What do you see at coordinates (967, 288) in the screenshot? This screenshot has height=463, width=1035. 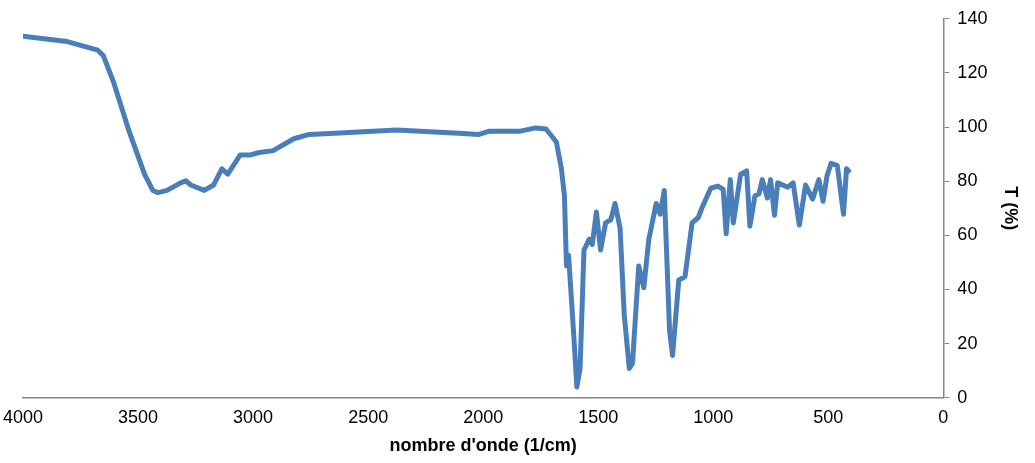 I see `y-tick-label: 40` at bounding box center [967, 288].